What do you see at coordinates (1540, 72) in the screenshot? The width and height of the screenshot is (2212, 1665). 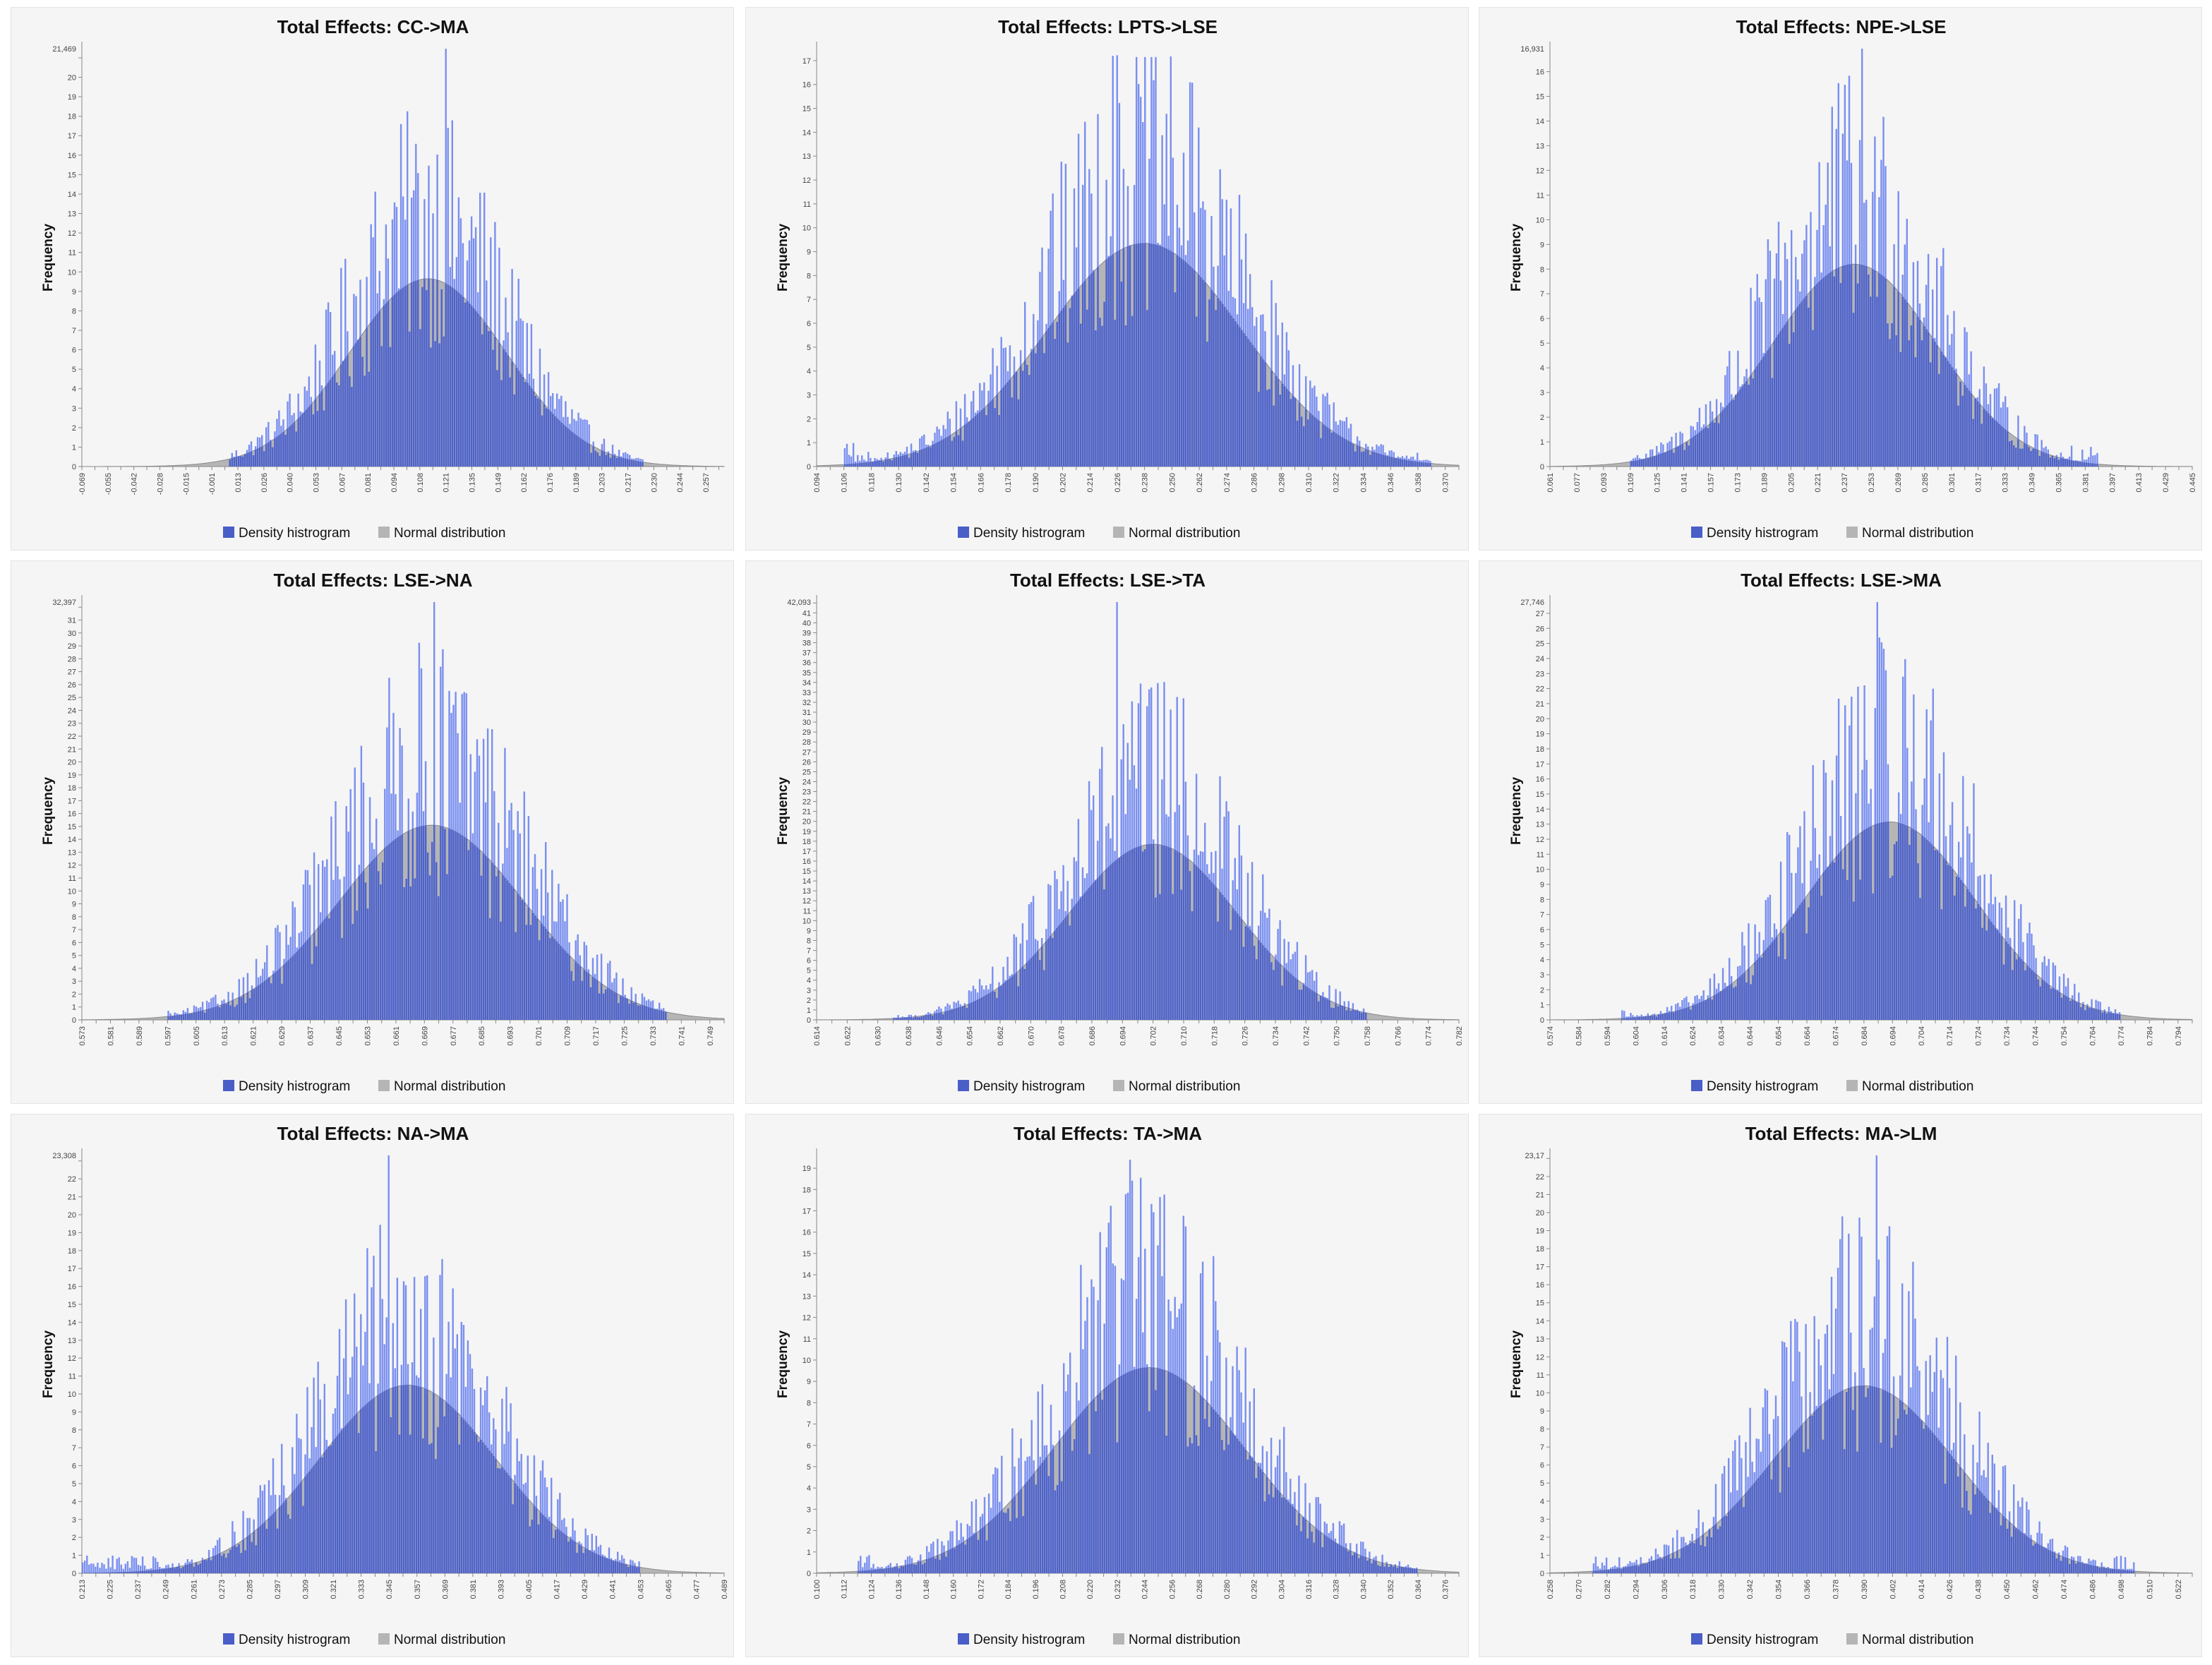 I see `y-tick-label: 16` at bounding box center [1540, 72].